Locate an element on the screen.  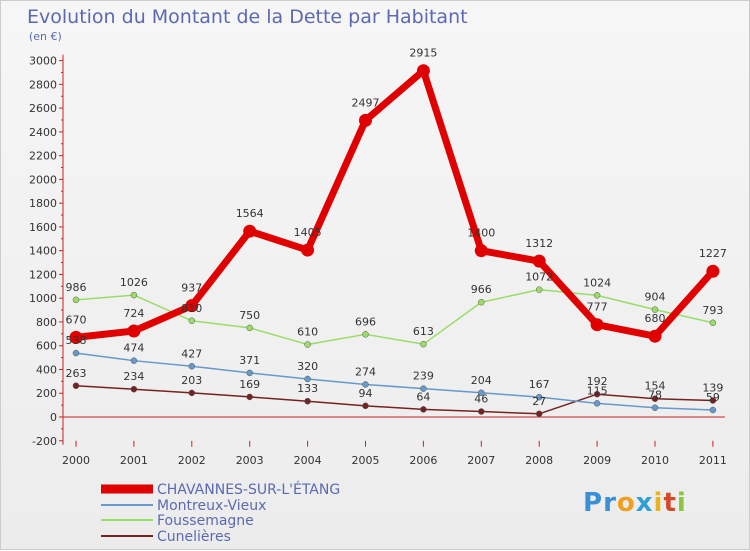
legend-label-3: Cunelières is located at coordinates (194, 537).